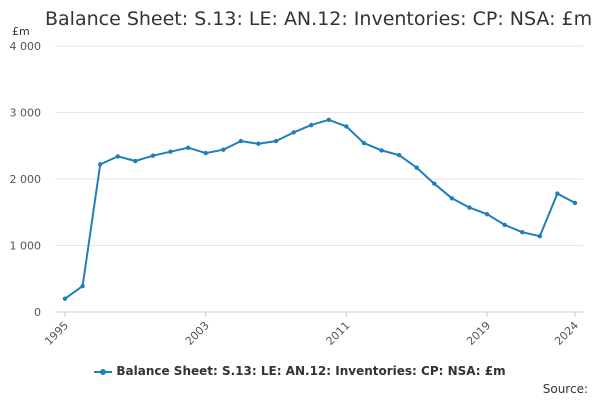  What do you see at coordinates (328, 120) in the screenshot?
I see `data-point-2010` at bounding box center [328, 120].